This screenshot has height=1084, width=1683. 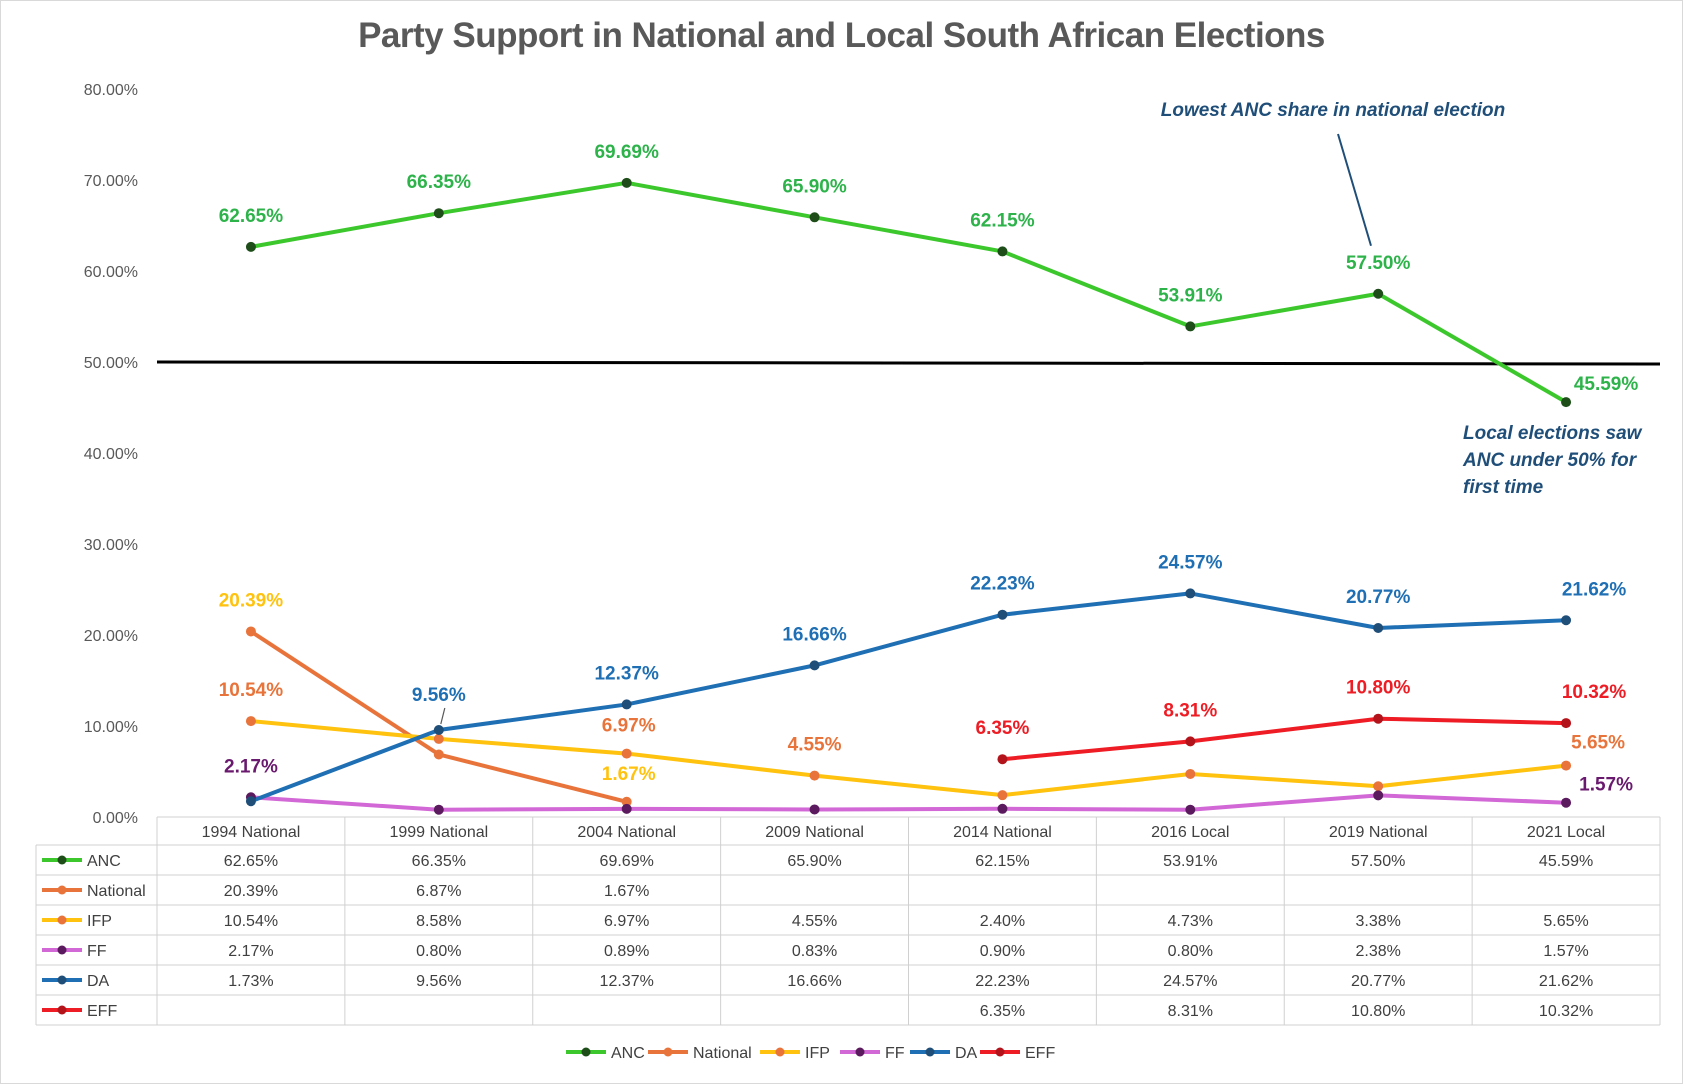 What do you see at coordinates (626, 673) in the screenshot?
I see `data-label: 12.37%` at bounding box center [626, 673].